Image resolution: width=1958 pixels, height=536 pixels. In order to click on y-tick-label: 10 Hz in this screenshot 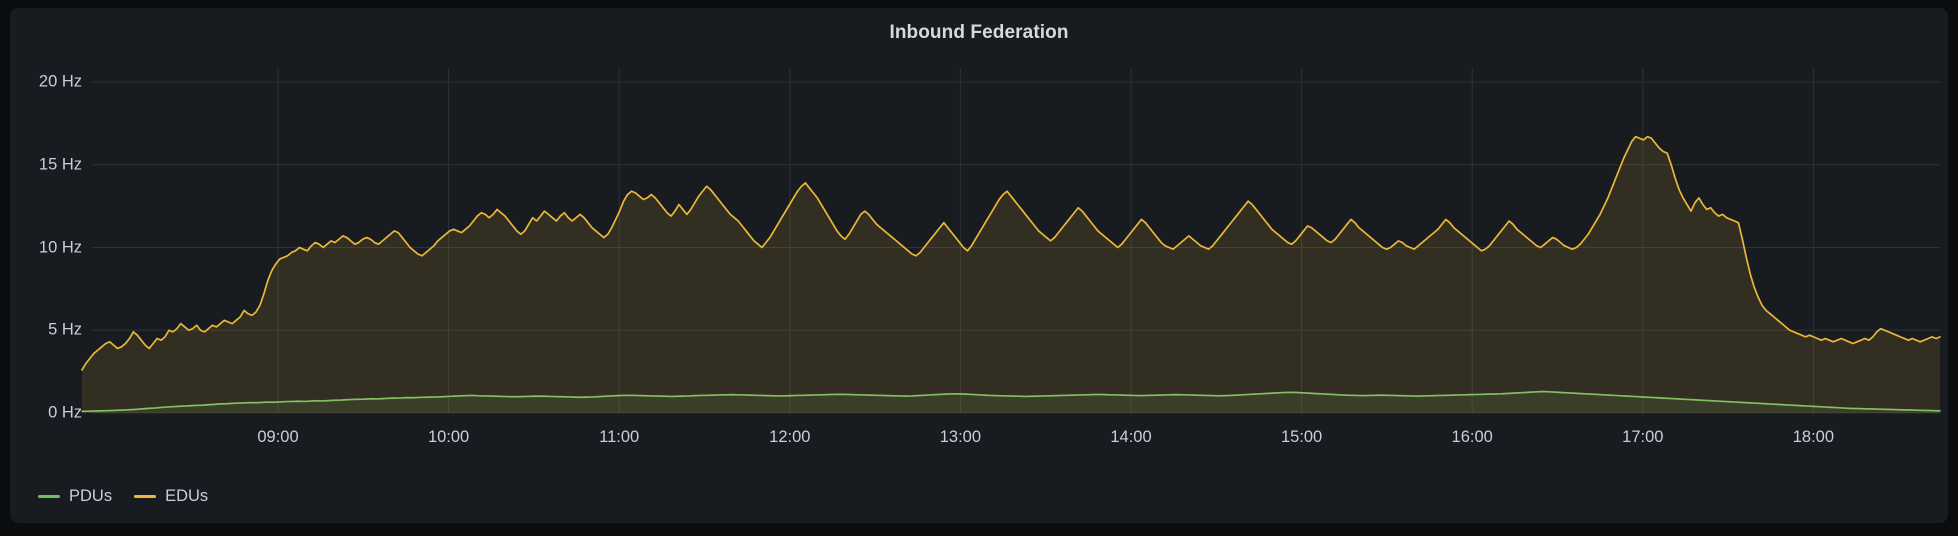, I will do `click(60, 247)`.